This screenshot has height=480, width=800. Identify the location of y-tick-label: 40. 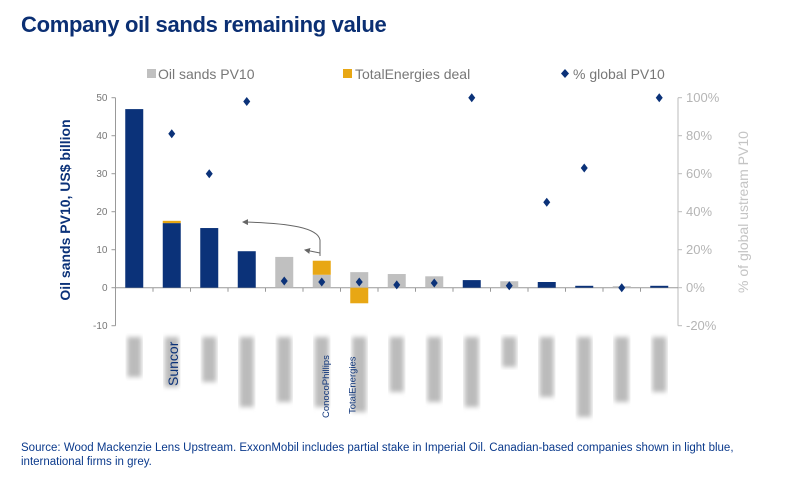
(102, 136).